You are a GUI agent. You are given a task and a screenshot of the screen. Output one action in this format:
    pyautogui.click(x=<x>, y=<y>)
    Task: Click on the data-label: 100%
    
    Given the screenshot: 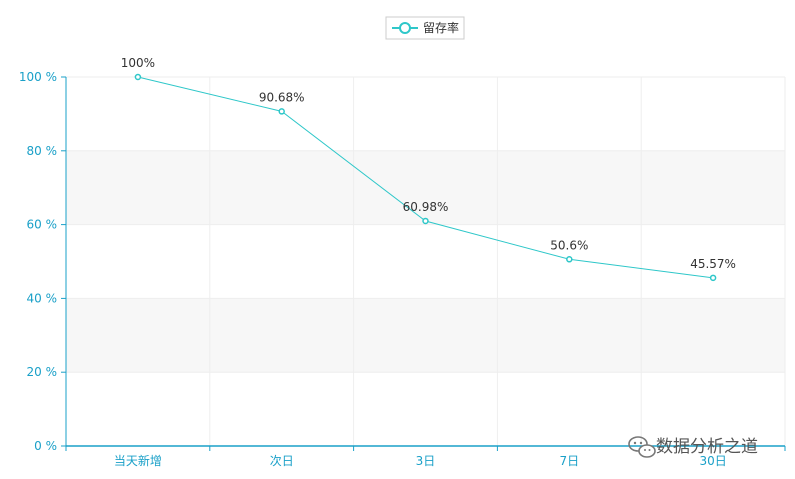 What is the action you would take?
    pyautogui.click(x=138, y=63)
    